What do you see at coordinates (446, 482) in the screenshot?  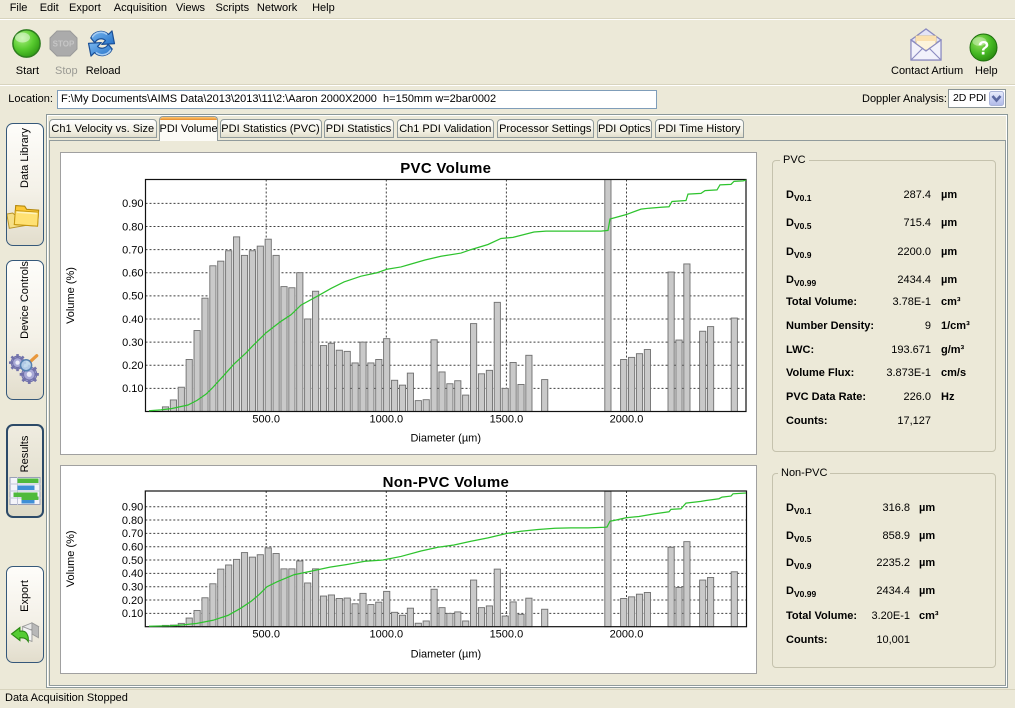 I see `svg-text: Non-PVC Volume` at bounding box center [446, 482].